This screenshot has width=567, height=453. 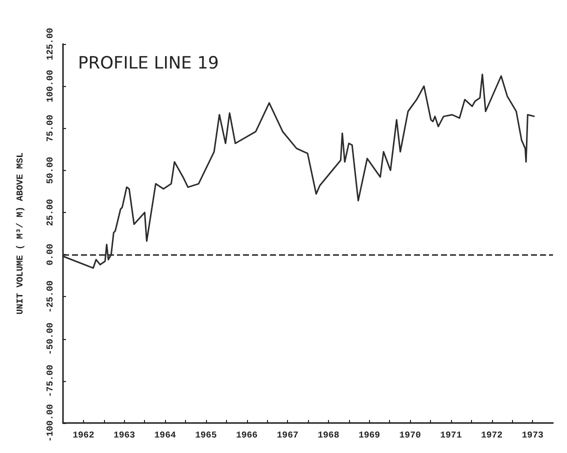 I want to click on y-tick-label: 50.00, so click(x=51, y=170).